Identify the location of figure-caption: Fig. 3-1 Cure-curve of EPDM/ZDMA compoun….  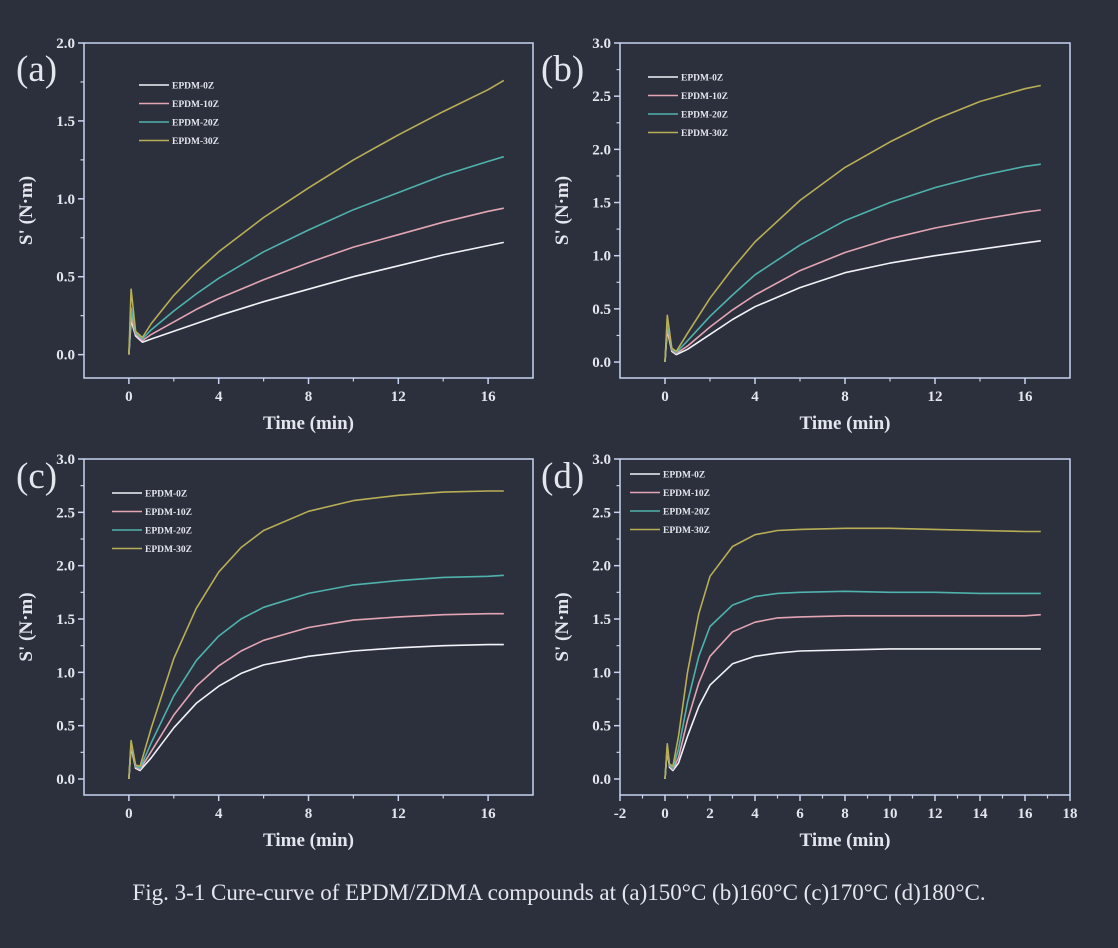
(559, 892).